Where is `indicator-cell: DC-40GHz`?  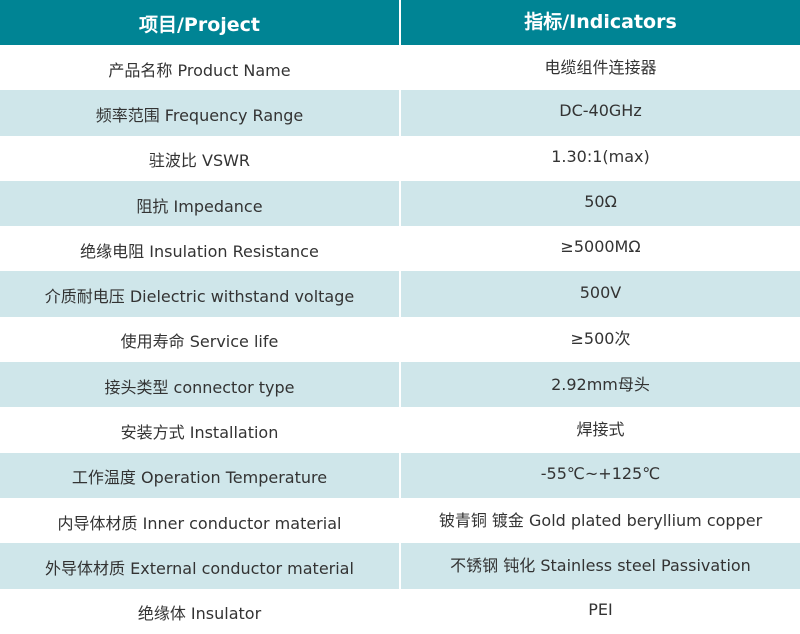 indicator-cell: DC-40GHz is located at coordinates (599, 113).